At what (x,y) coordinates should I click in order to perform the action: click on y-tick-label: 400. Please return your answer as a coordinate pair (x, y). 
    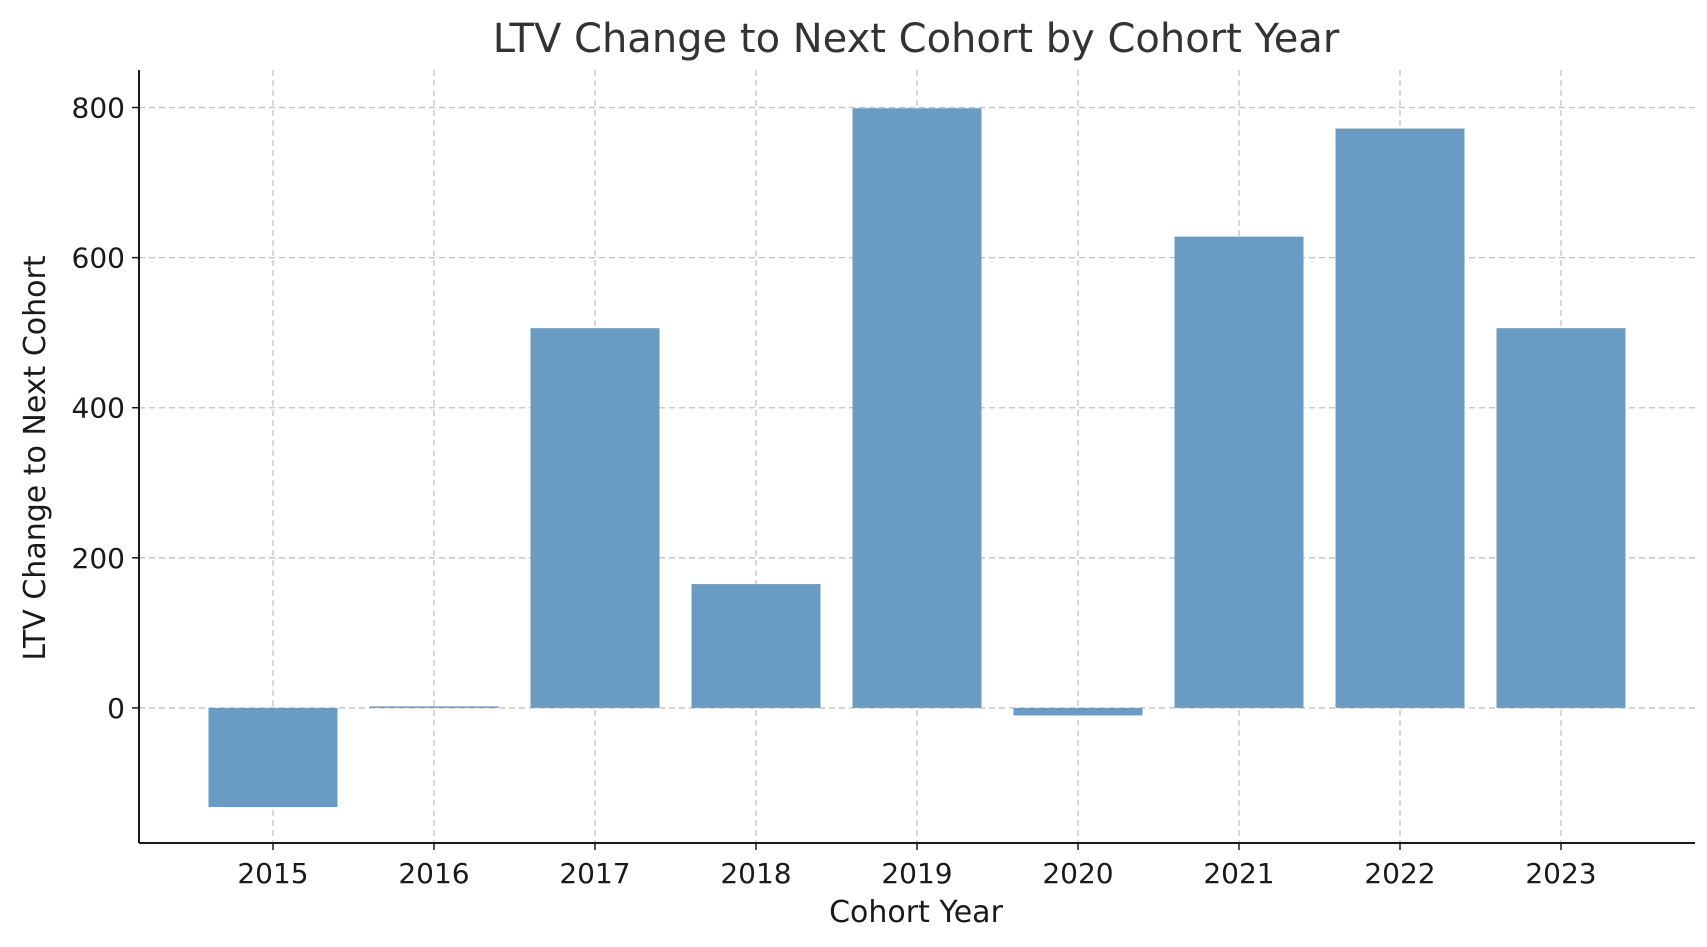
    Looking at the image, I should click on (98, 408).